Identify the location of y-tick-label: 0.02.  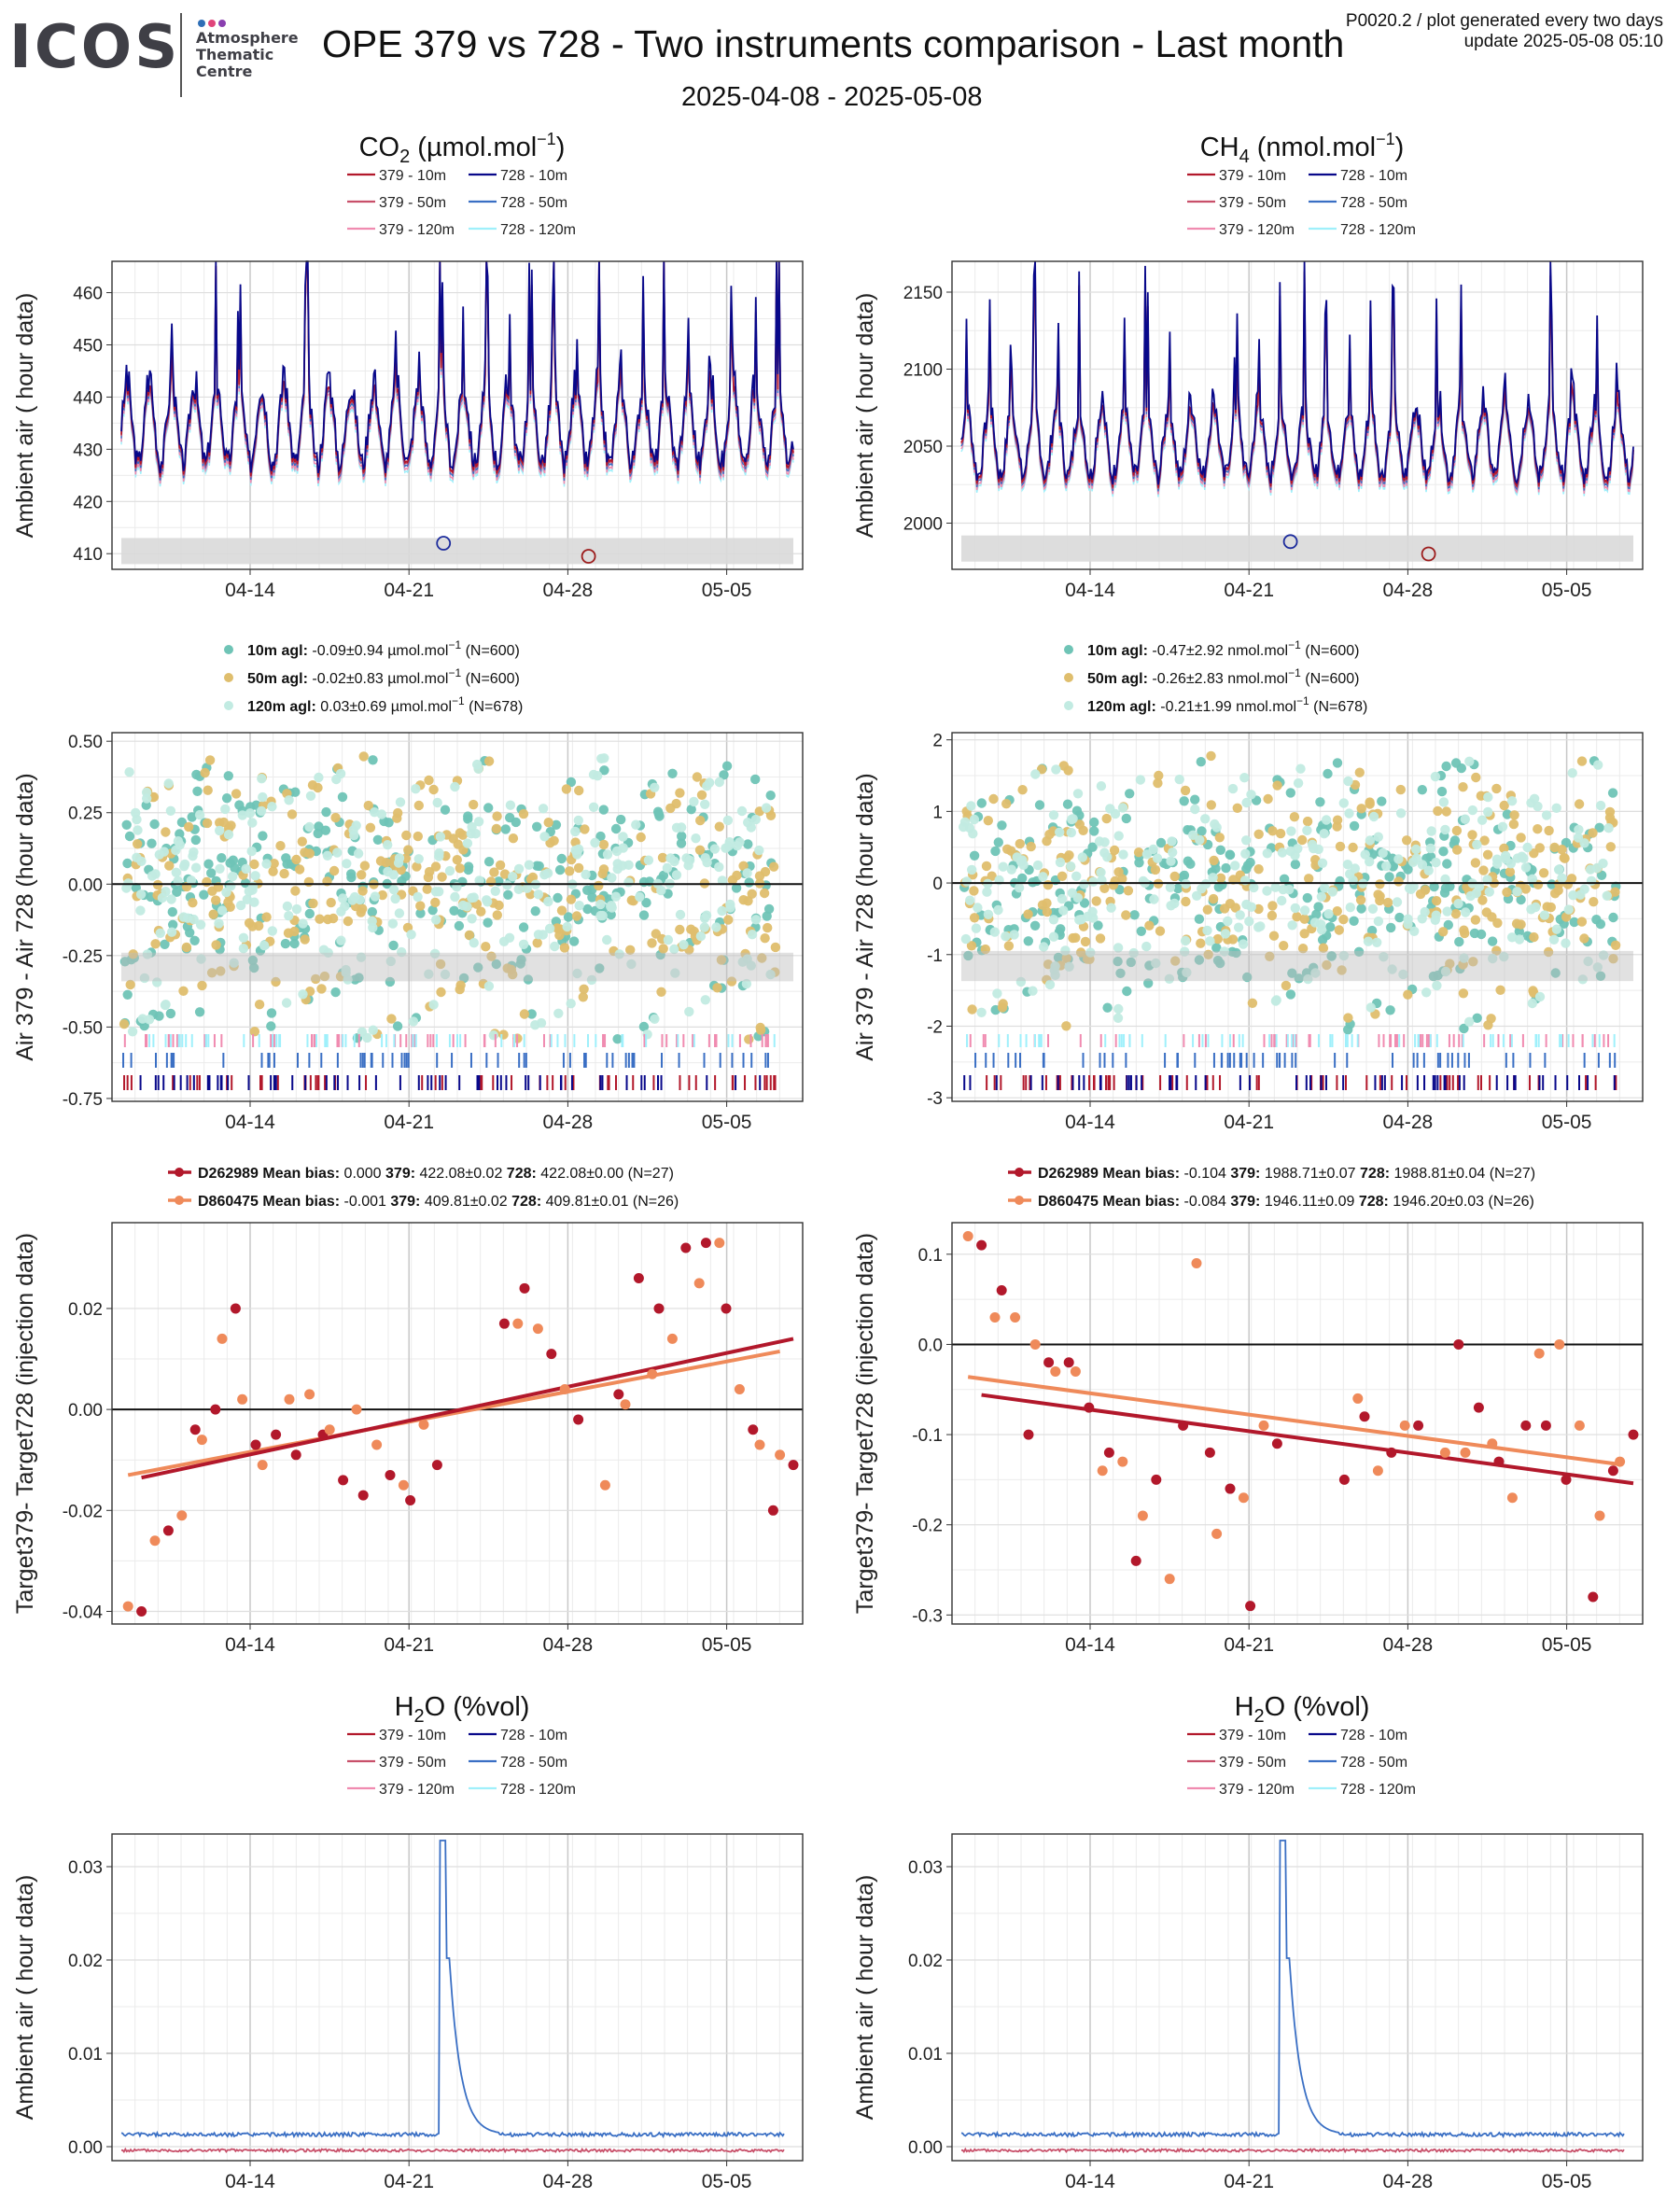
(85, 1961).